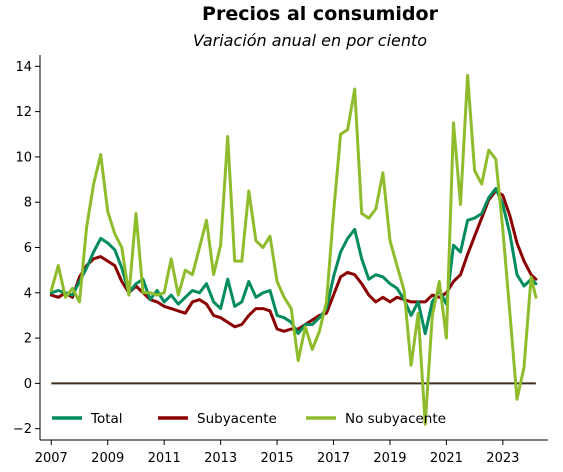  What do you see at coordinates (395, 419) in the screenshot?
I see `legend-label-no-subyacente: No subyacente` at bounding box center [395, 419].